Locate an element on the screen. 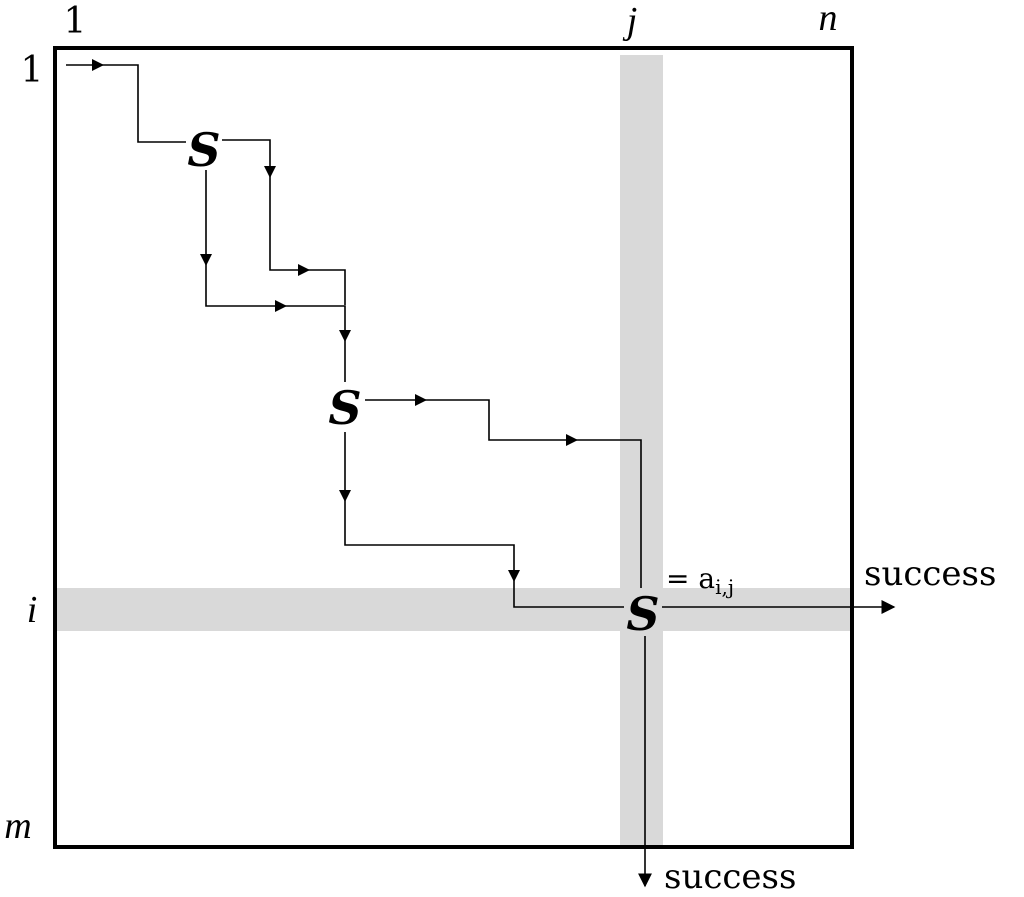 The width and height of the screenshot is (1024, 897). path-start-to-s1 is located at coordinates (126, 103).